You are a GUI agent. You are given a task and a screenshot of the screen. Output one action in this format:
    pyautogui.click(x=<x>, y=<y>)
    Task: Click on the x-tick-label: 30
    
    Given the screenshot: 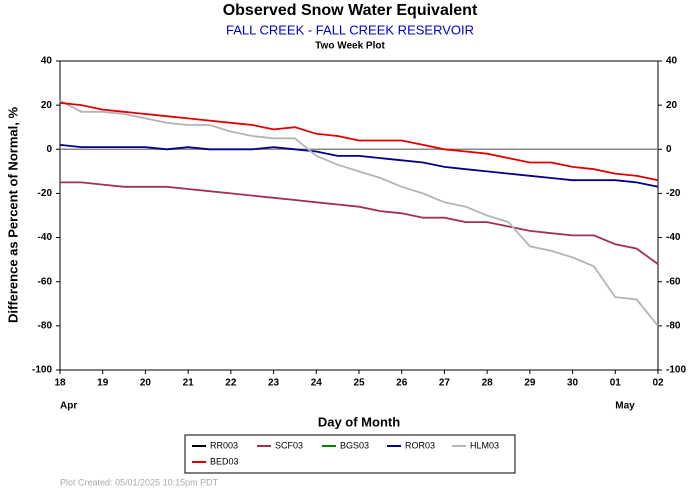 What is the action you would take?
    pyautogui.click(x=573, y=383)
    